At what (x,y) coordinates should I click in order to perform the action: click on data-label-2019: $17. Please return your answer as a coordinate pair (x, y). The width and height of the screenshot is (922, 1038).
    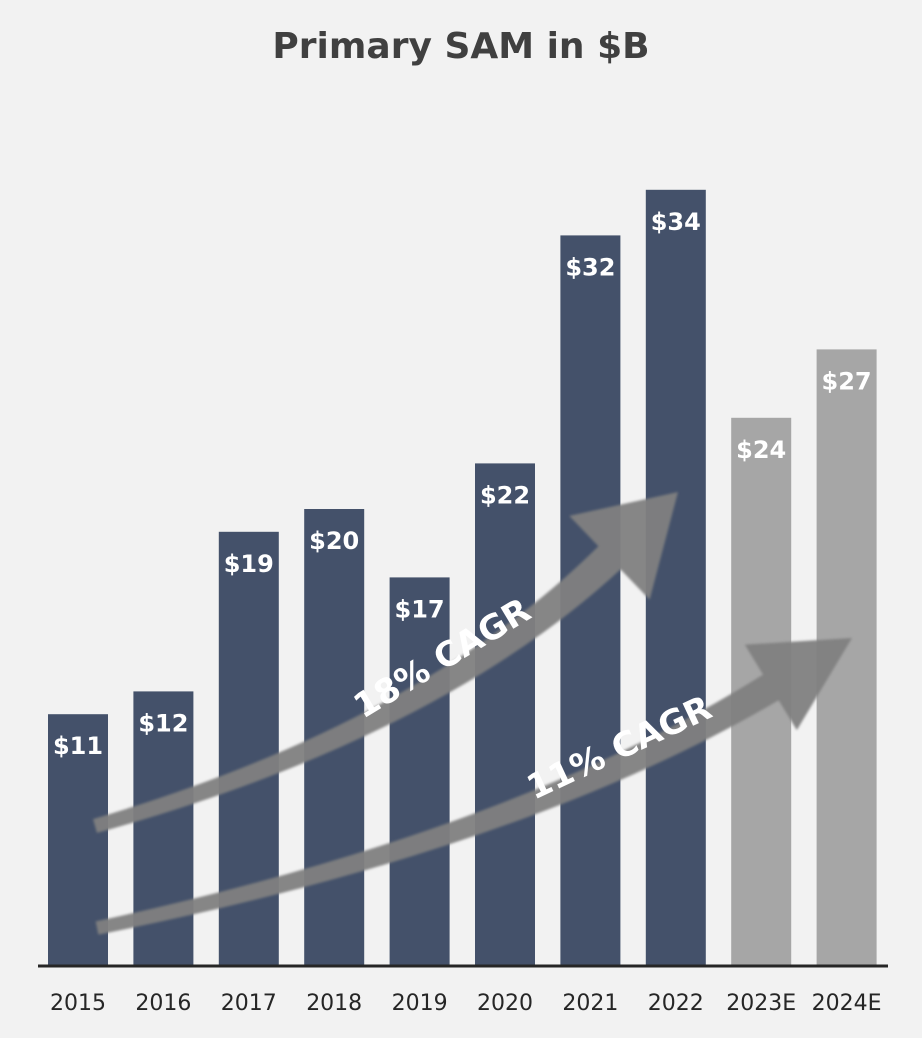
    Looking at the image, I should click on (420, 609).